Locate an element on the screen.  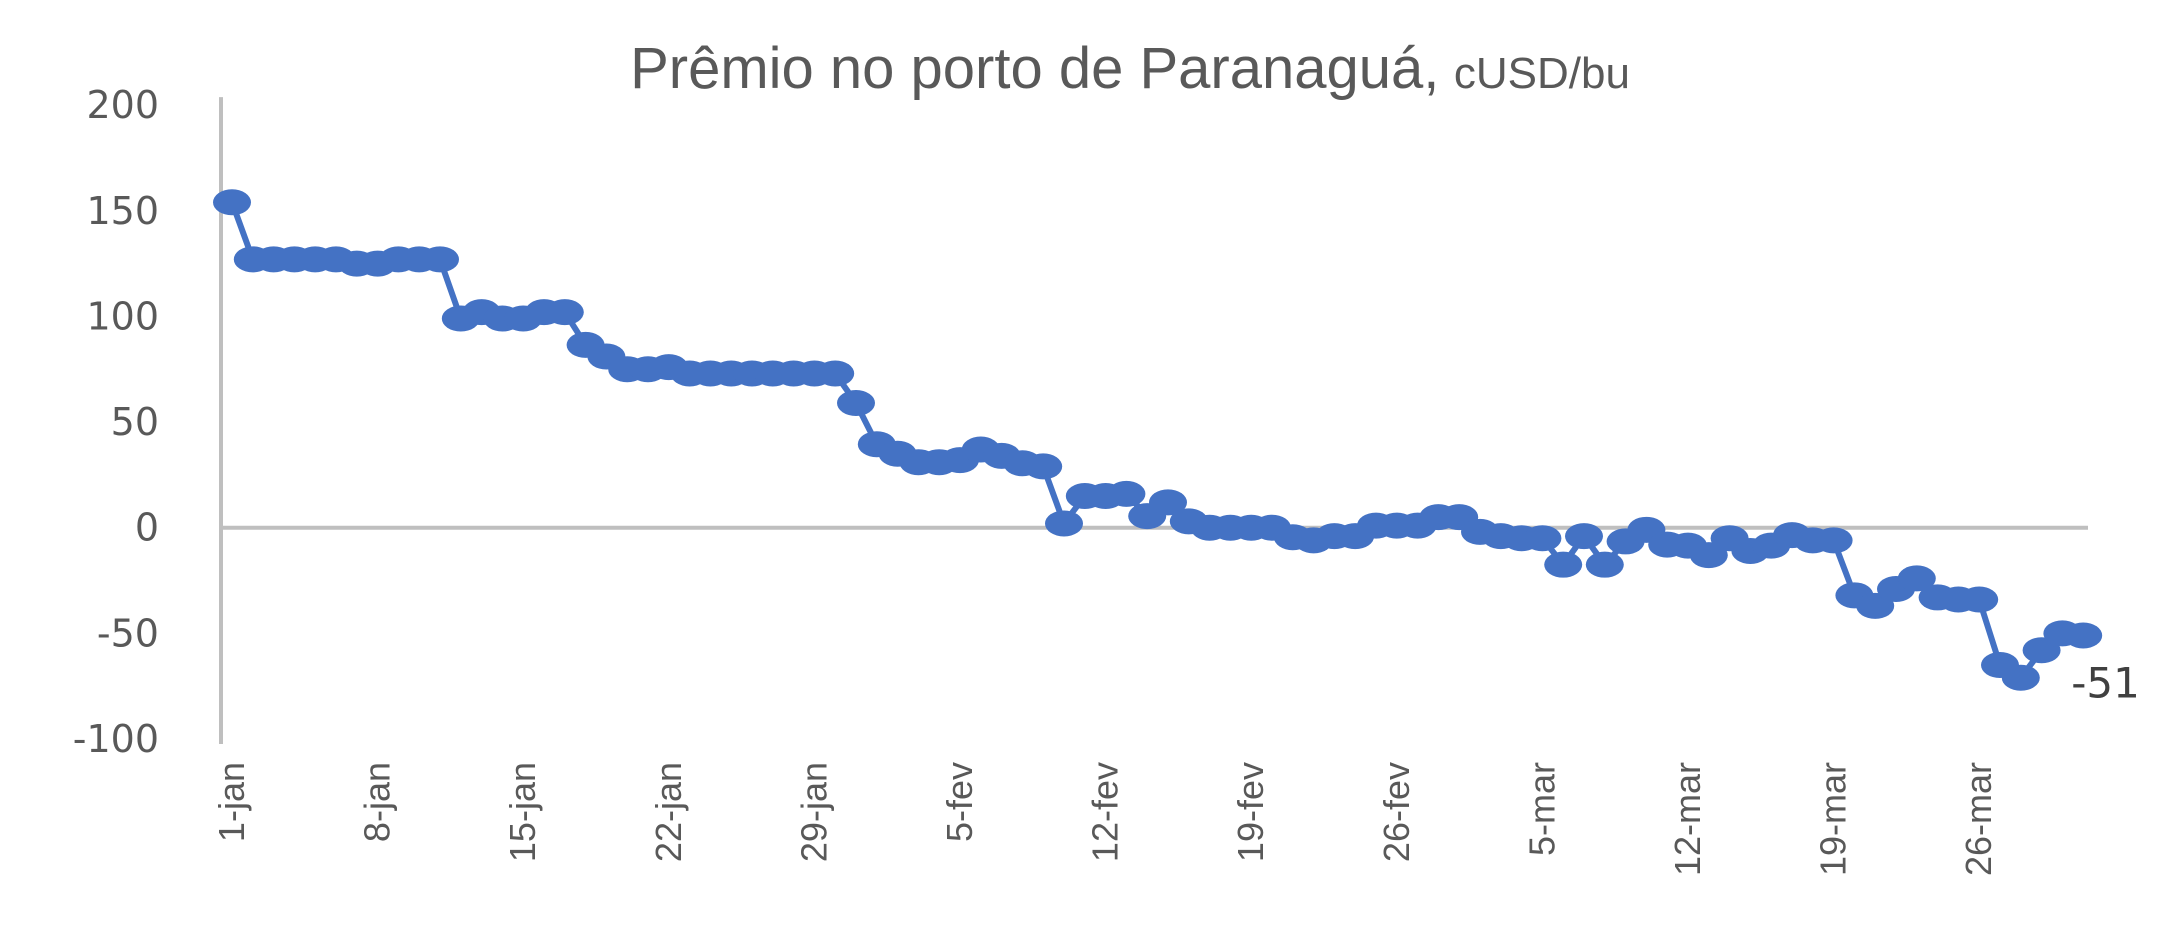
y-tick-label: -50 is located at coordinates (128, 633).